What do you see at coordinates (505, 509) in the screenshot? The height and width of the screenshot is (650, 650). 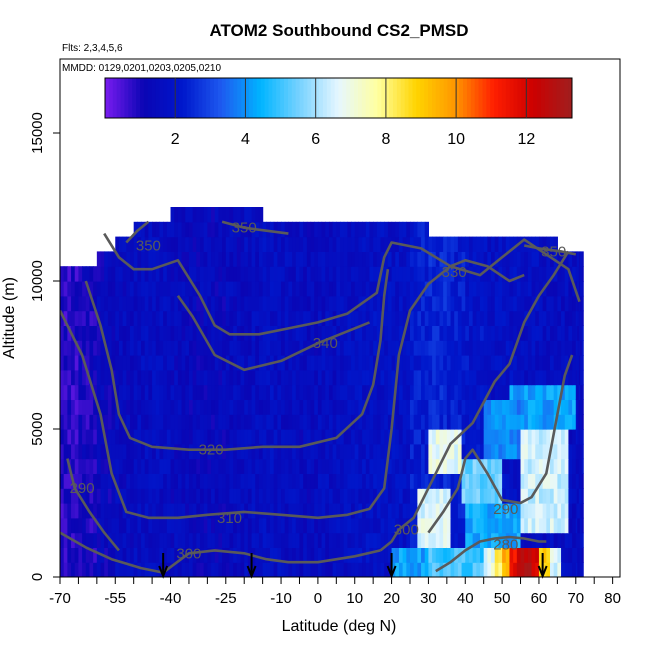 I see `contour-label-290: 290` at bounding box center [505, 509].